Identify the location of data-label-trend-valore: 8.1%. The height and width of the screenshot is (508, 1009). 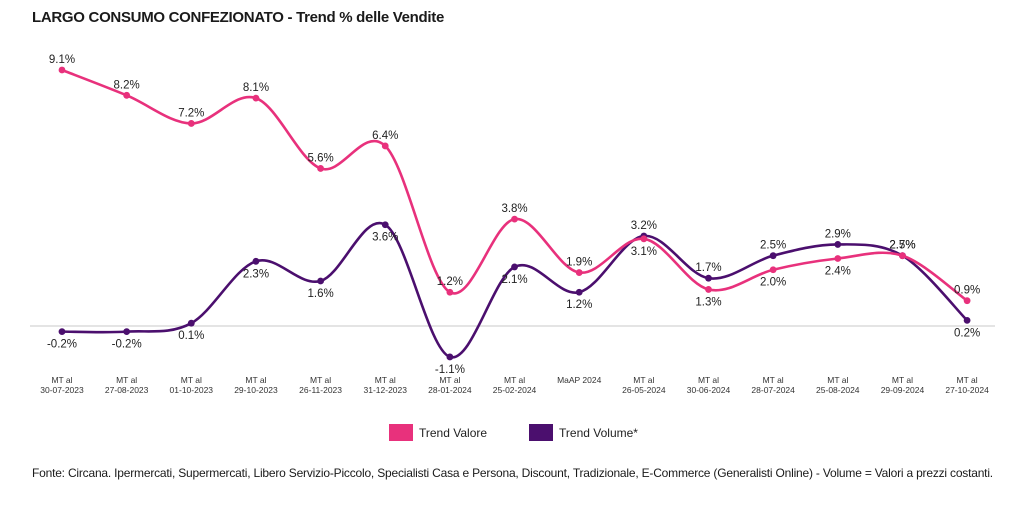
(256, 88).